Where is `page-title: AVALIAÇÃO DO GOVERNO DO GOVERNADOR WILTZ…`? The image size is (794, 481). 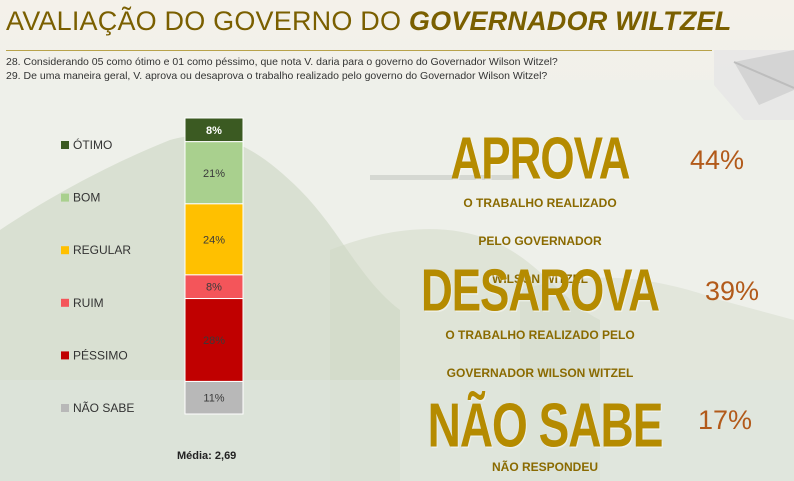
page-title: AVALIAÇÃO DO GOVERNO DO GOVERNADOR WILTZ… is located at coordinates (368, 21).